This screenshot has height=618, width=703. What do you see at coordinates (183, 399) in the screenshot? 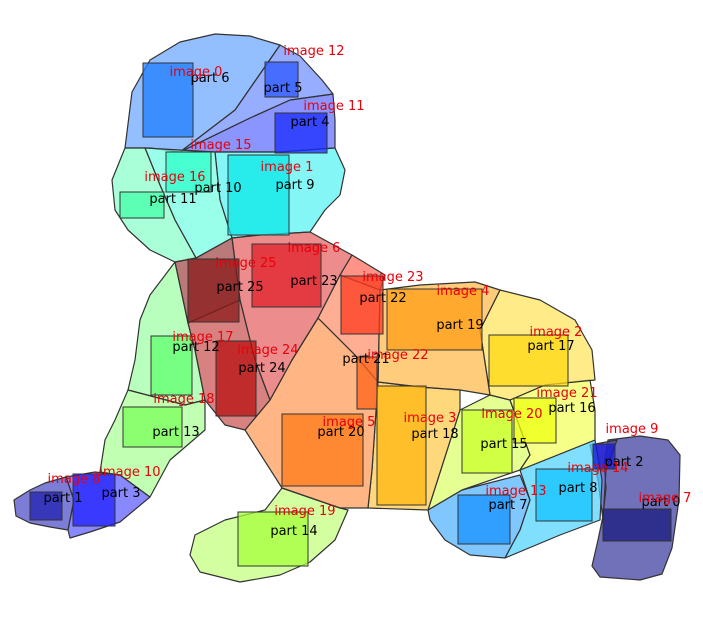
I see `label-image-18: image 18` at bounding box center [183, 399].